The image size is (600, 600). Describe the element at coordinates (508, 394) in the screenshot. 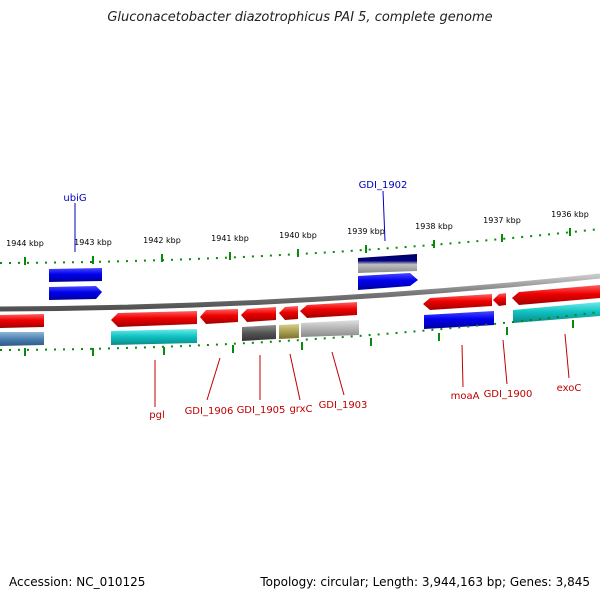

I see `gene-label-GDI_1900: GDI_1900` at that location.